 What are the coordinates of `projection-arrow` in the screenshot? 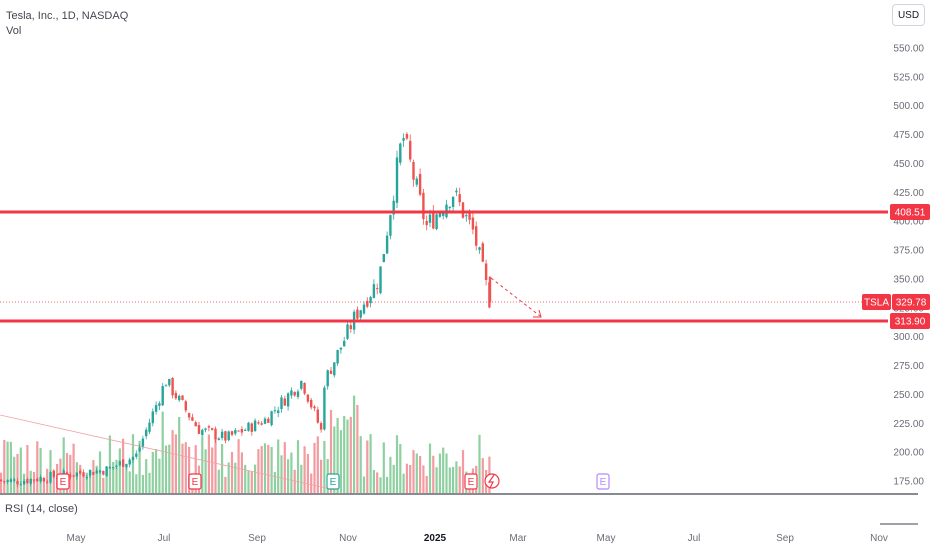 It's located at (516, 297).